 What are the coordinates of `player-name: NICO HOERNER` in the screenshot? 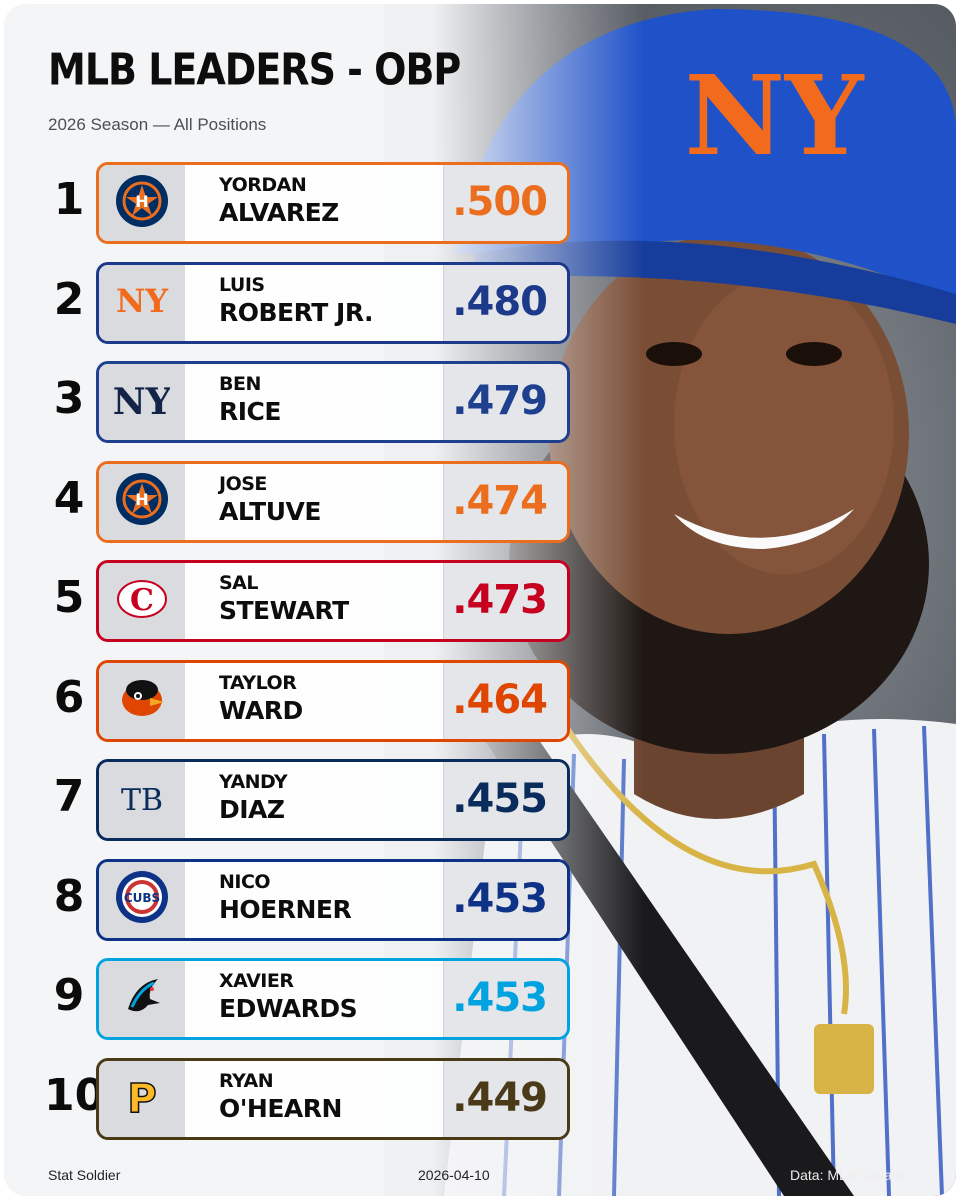 It's located at (329, 898).